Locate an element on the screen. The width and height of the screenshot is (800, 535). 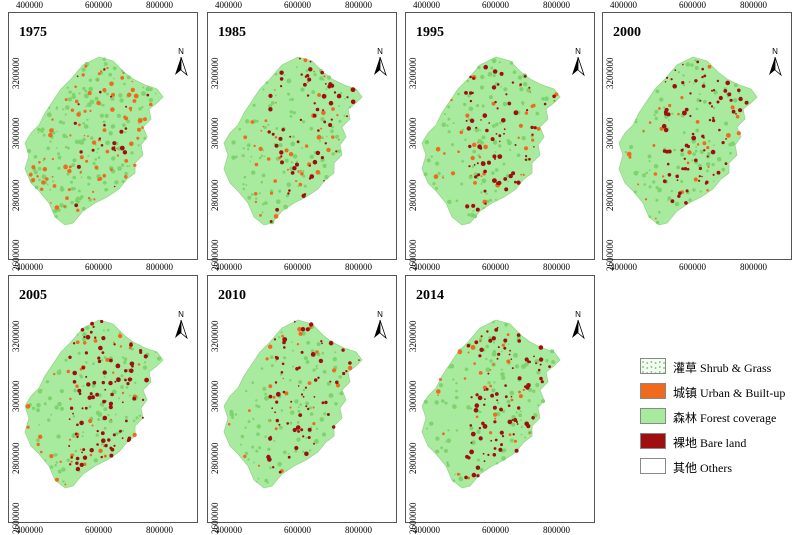
panel-year-label: 2010 is located at coordinates (232, 295).